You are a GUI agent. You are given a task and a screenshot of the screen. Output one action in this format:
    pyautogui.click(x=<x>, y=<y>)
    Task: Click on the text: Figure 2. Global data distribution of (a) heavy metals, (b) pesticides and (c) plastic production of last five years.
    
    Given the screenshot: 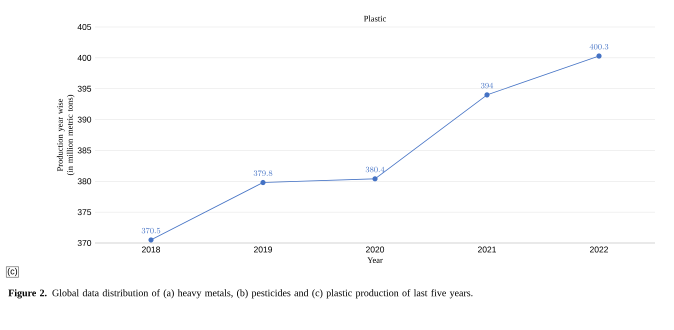 What is the action you would take?
    pyautogui.click(x=240, y=293)
    